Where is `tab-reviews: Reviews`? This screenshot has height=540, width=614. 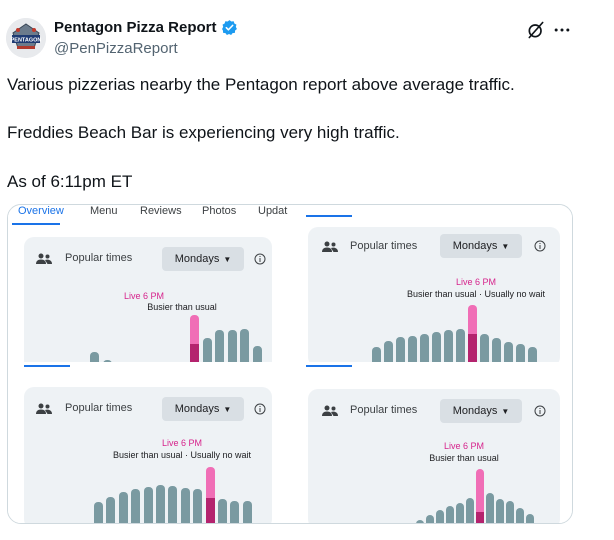
tab-reviews: Reviews is located at coordinates (161, 211).